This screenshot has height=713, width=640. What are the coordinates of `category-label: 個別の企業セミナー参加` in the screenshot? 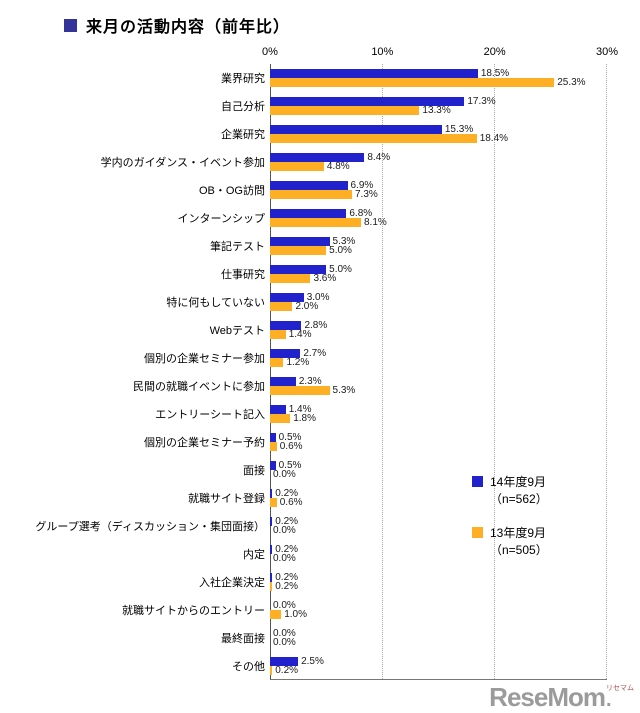 It's located at (204, 359).